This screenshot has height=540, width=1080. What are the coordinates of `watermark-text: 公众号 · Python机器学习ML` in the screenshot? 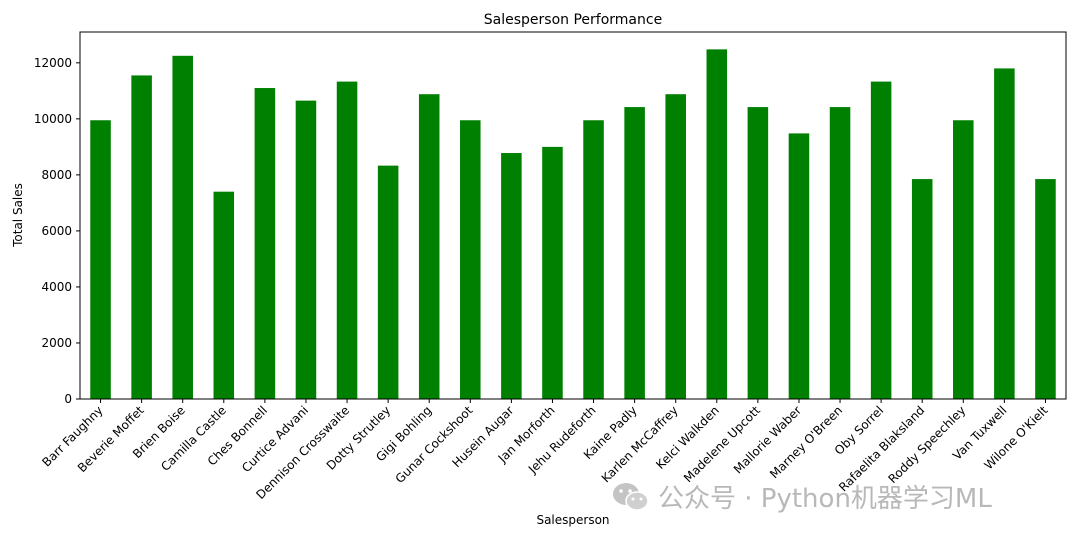 It's located at (825, 499).